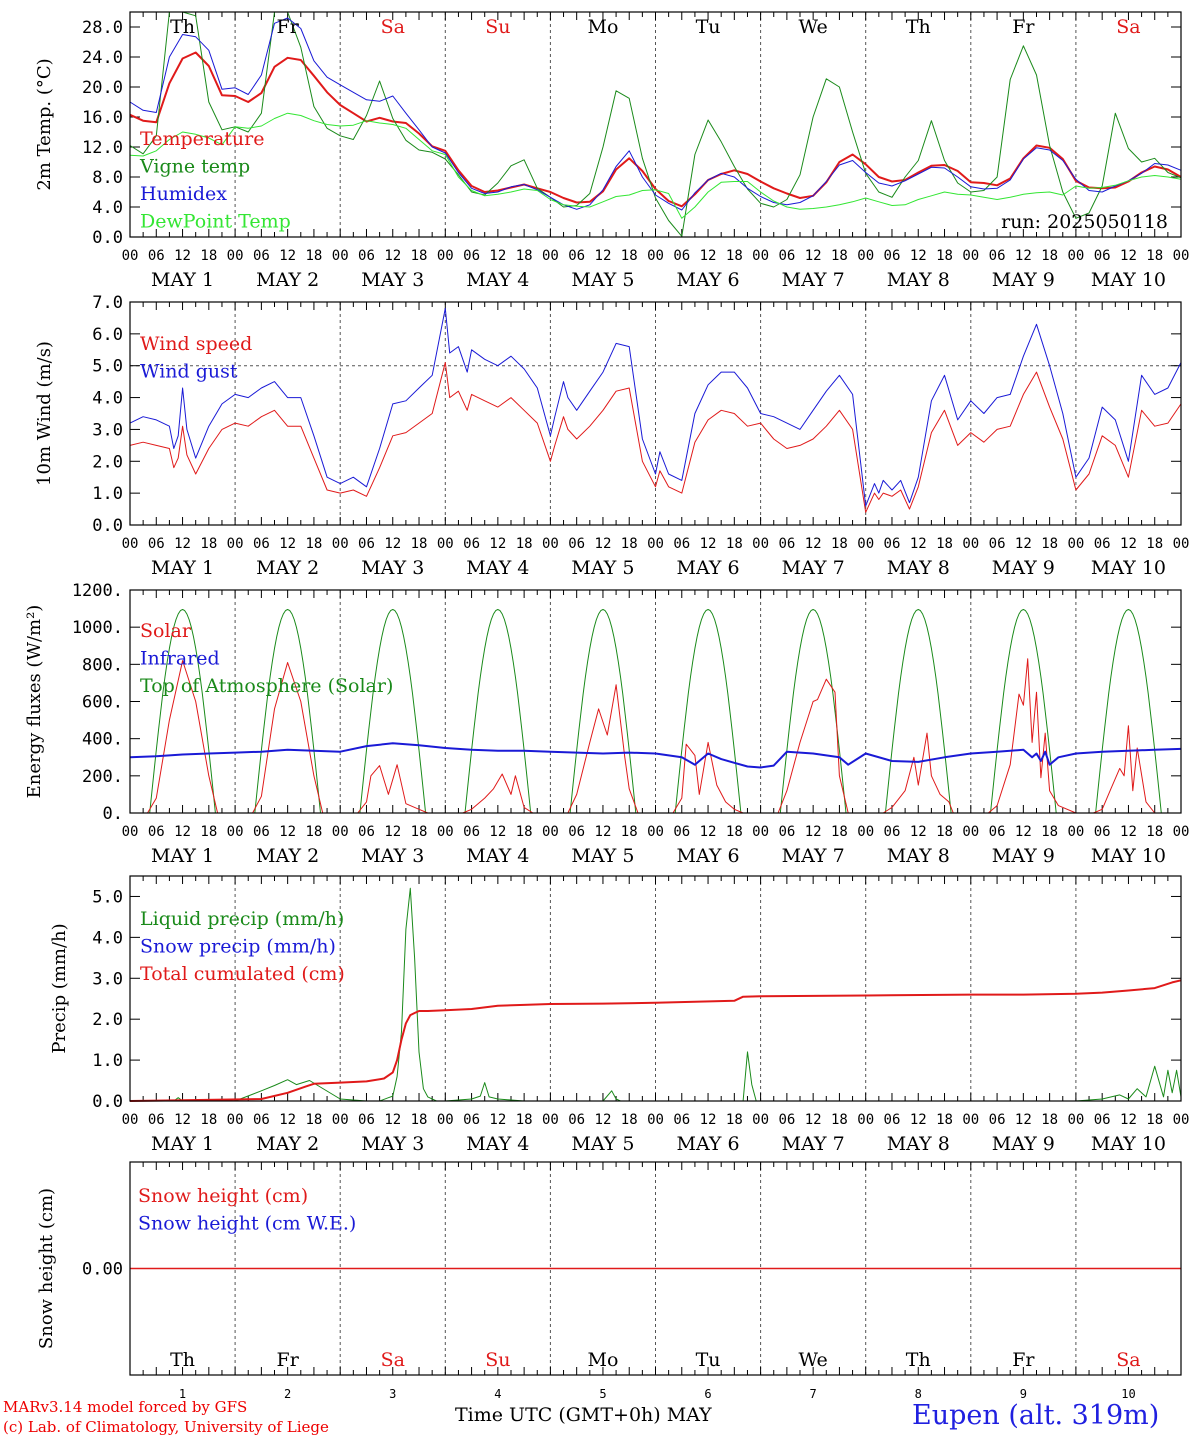  What do you see at coordinates (655, 437) in the screenshot?
I see `series-line-wind-speed` at bounding box center [655, 437].